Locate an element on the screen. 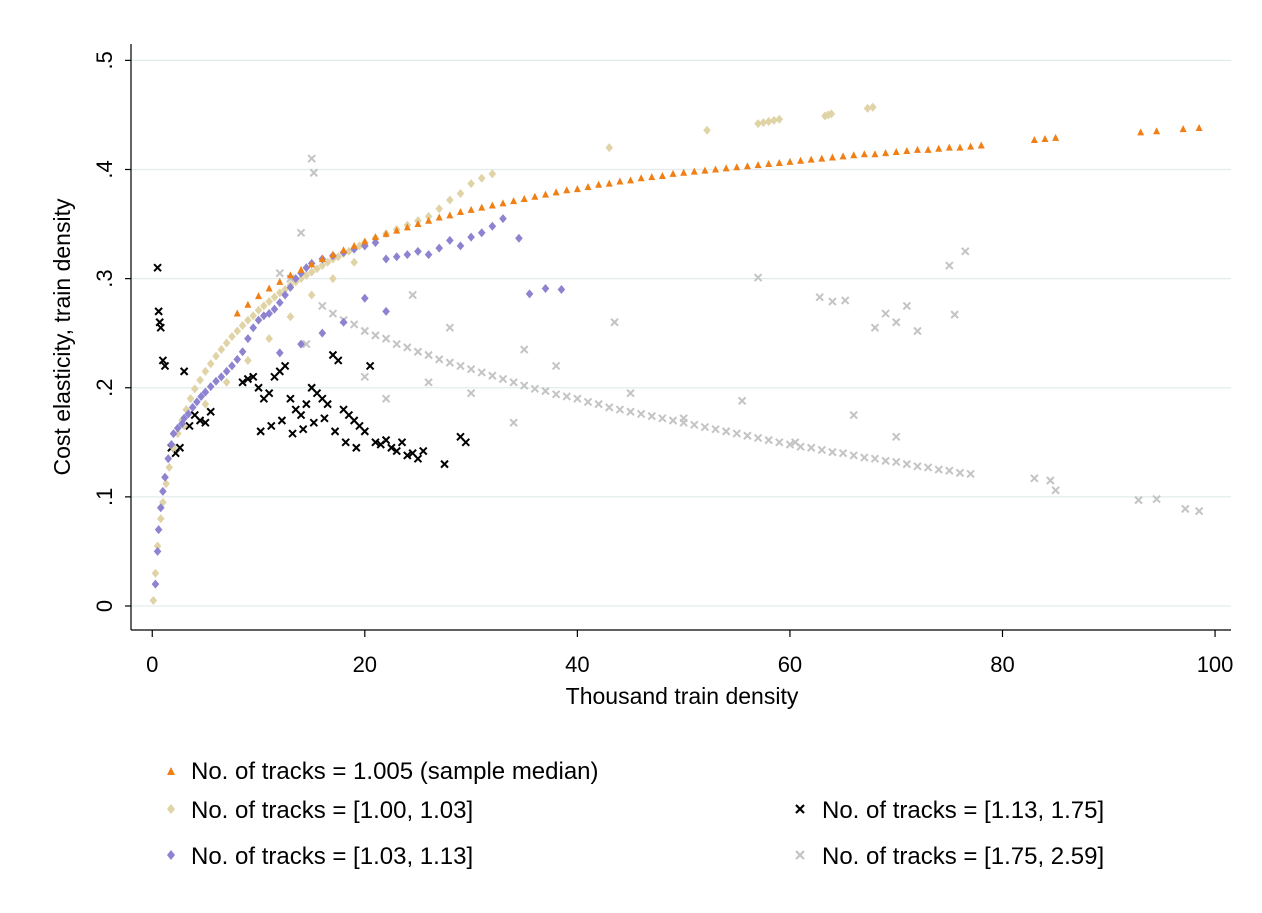 Image resolution: width=1262 pixels, height=913 pixels. x-ticks: 0 20 40 60 80 100 is located at coordinates (689, 653).